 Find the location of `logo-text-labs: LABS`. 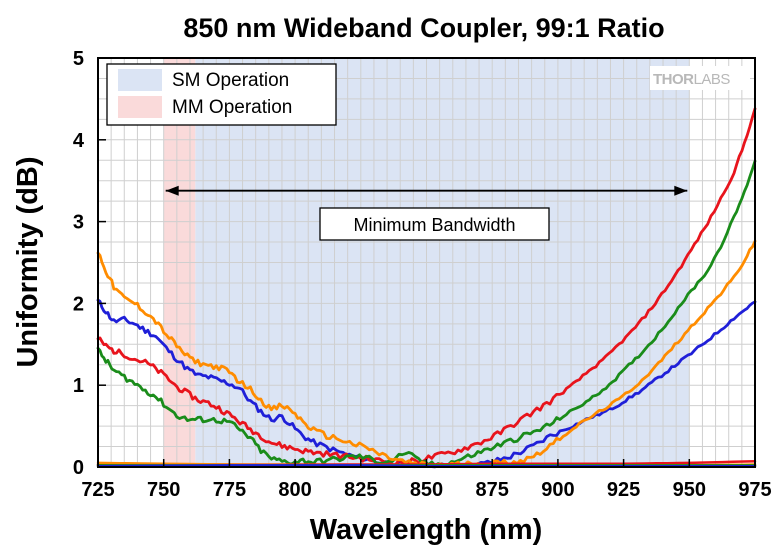

logo-text-labs: LABS is located at coordinates (712, 79).